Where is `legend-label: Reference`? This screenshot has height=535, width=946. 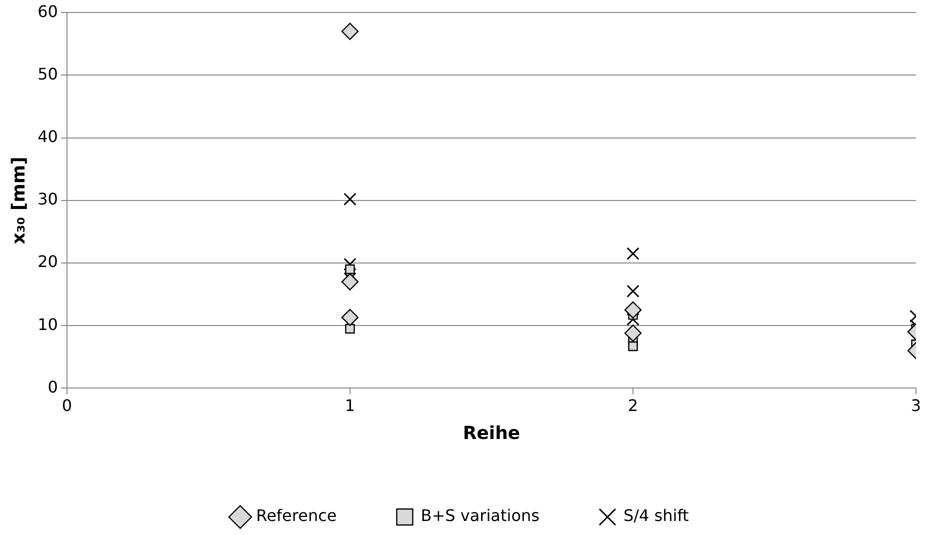 legend-label: Reference is located at coordinates (296, 516).